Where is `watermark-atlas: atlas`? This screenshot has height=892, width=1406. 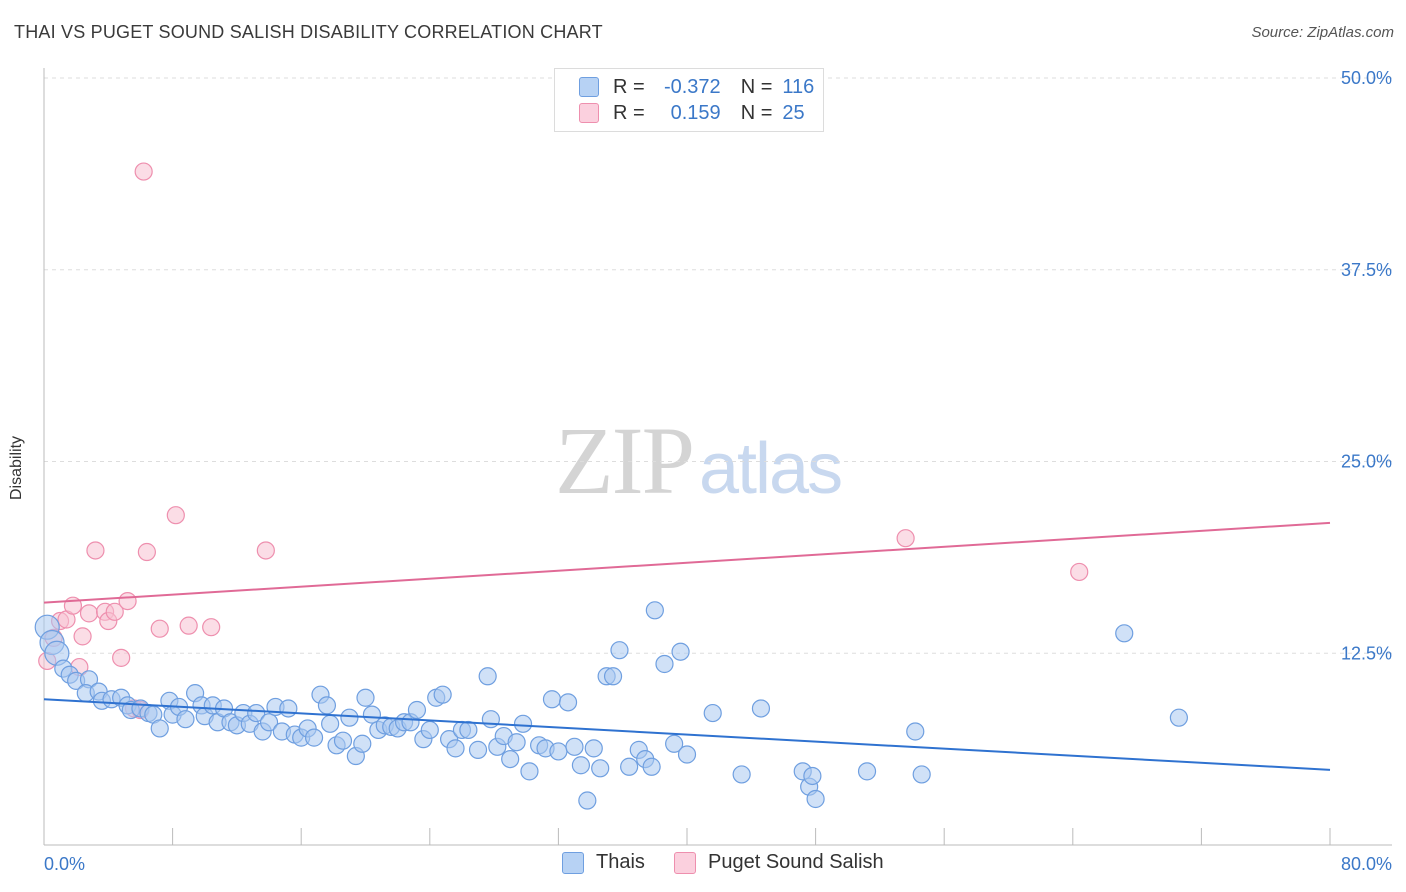
watermark-atlas: atlas is located at coordinates (771, 469).